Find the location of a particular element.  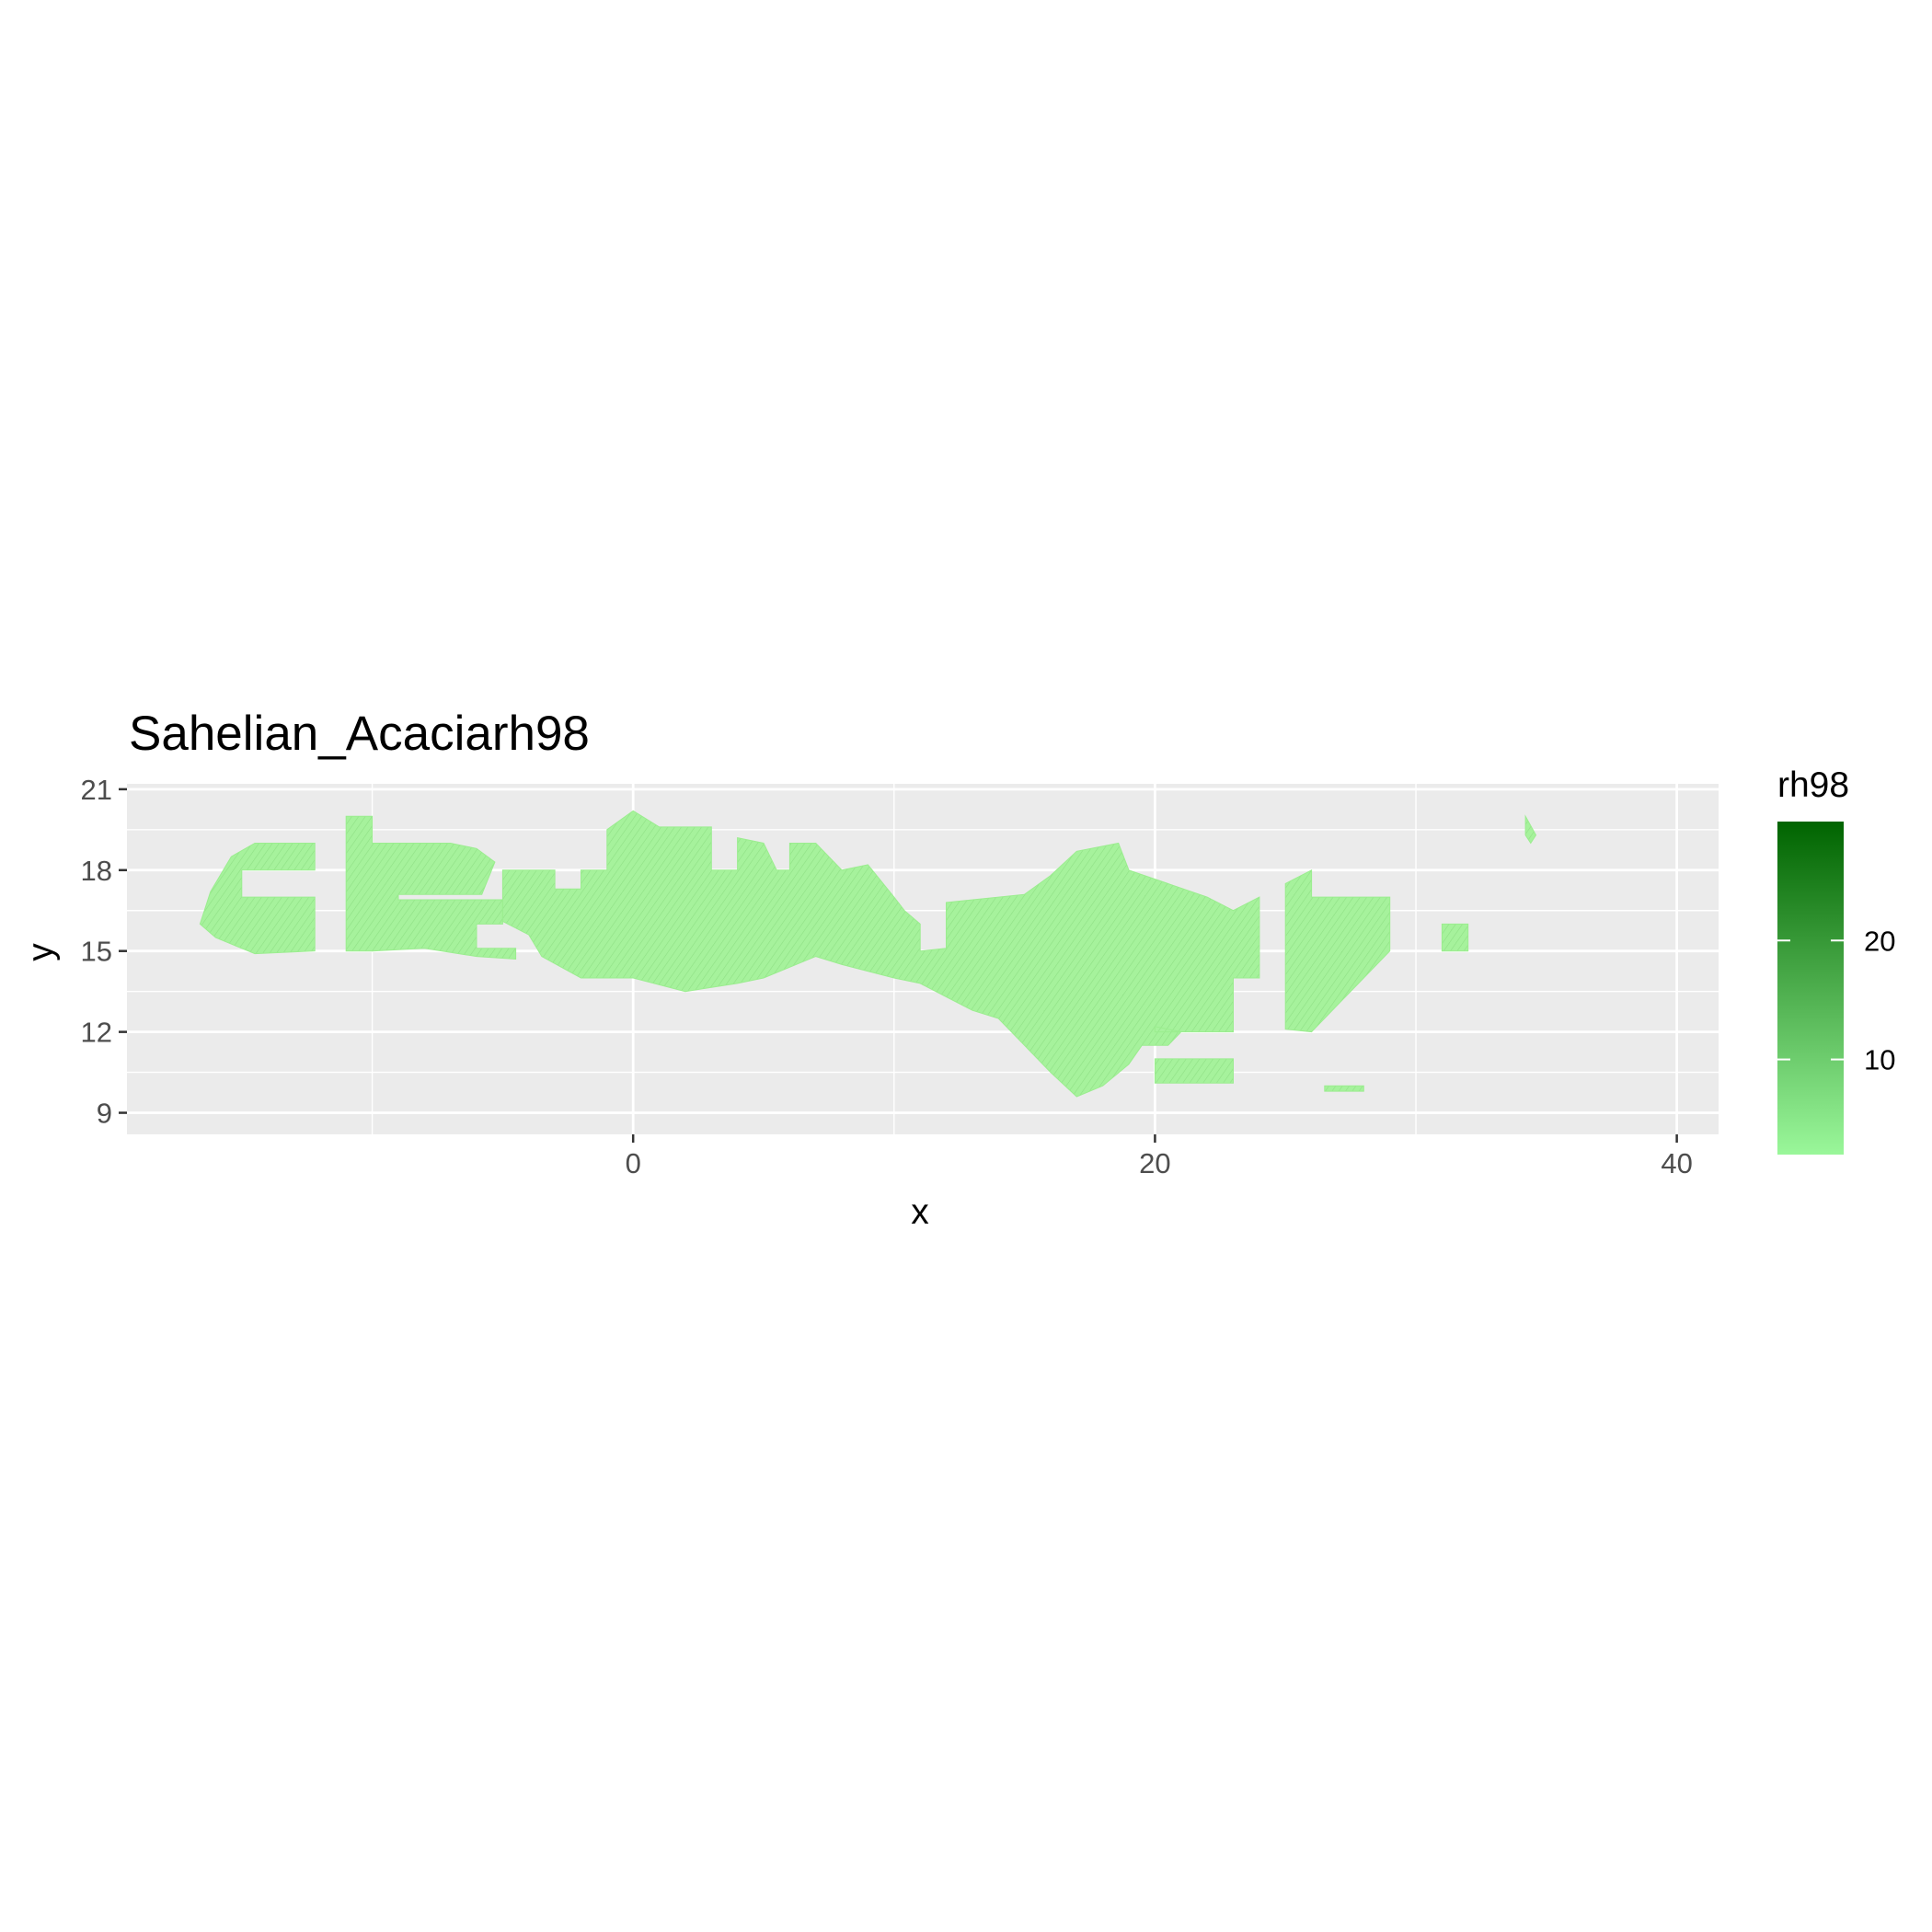

y-tick-label: 21 is located at coordinates (96, 790).